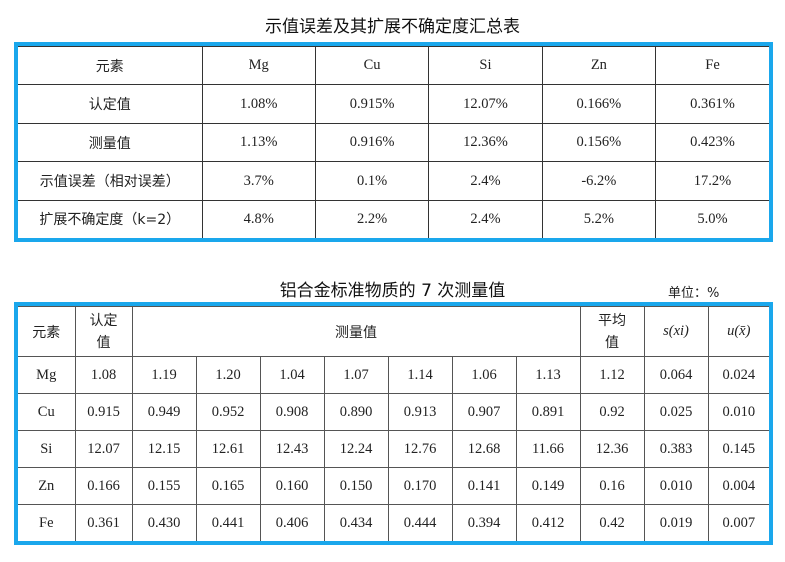 This screenshot has width=785, height=562. I want to click on measured-cell: 12.15, so click(164, 449).